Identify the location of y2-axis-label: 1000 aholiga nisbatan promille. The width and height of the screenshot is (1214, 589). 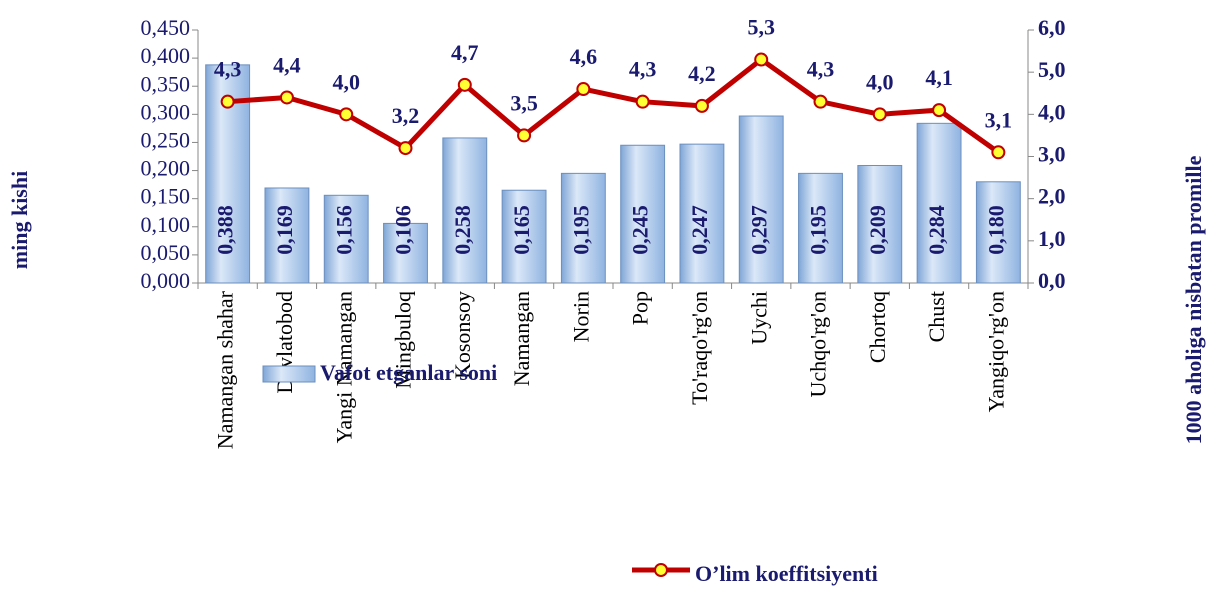
(1193, 299).